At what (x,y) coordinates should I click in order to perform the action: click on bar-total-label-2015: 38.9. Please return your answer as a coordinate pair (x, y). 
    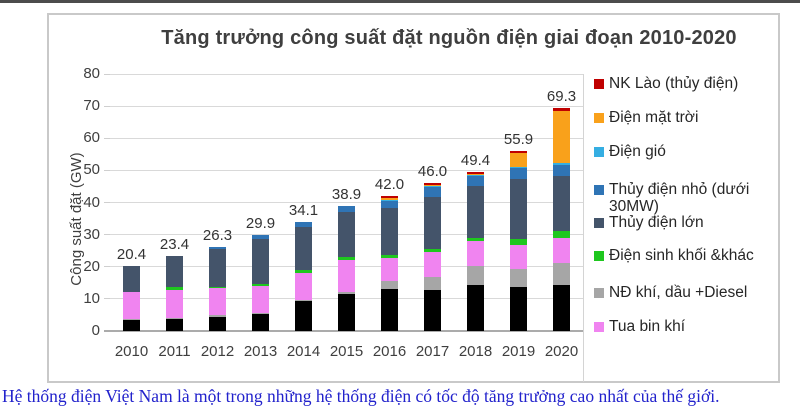
    Looking at the image, I should click on (346, 194).